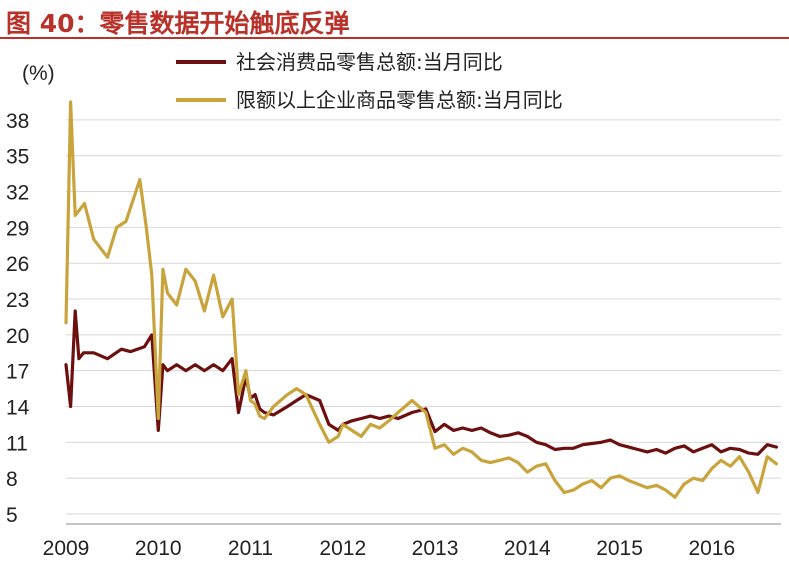  What do you see at coordinates (17, 443) in the screenshot?
I see `y-tick-label: 11` at bounding box center [17, 443].